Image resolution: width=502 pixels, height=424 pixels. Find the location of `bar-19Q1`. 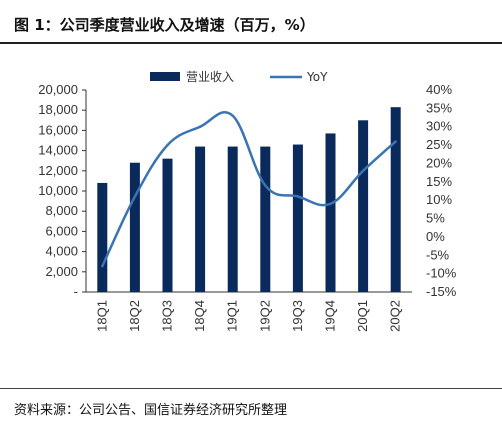

bar-19Q1 is located at coordinates (232, 219).